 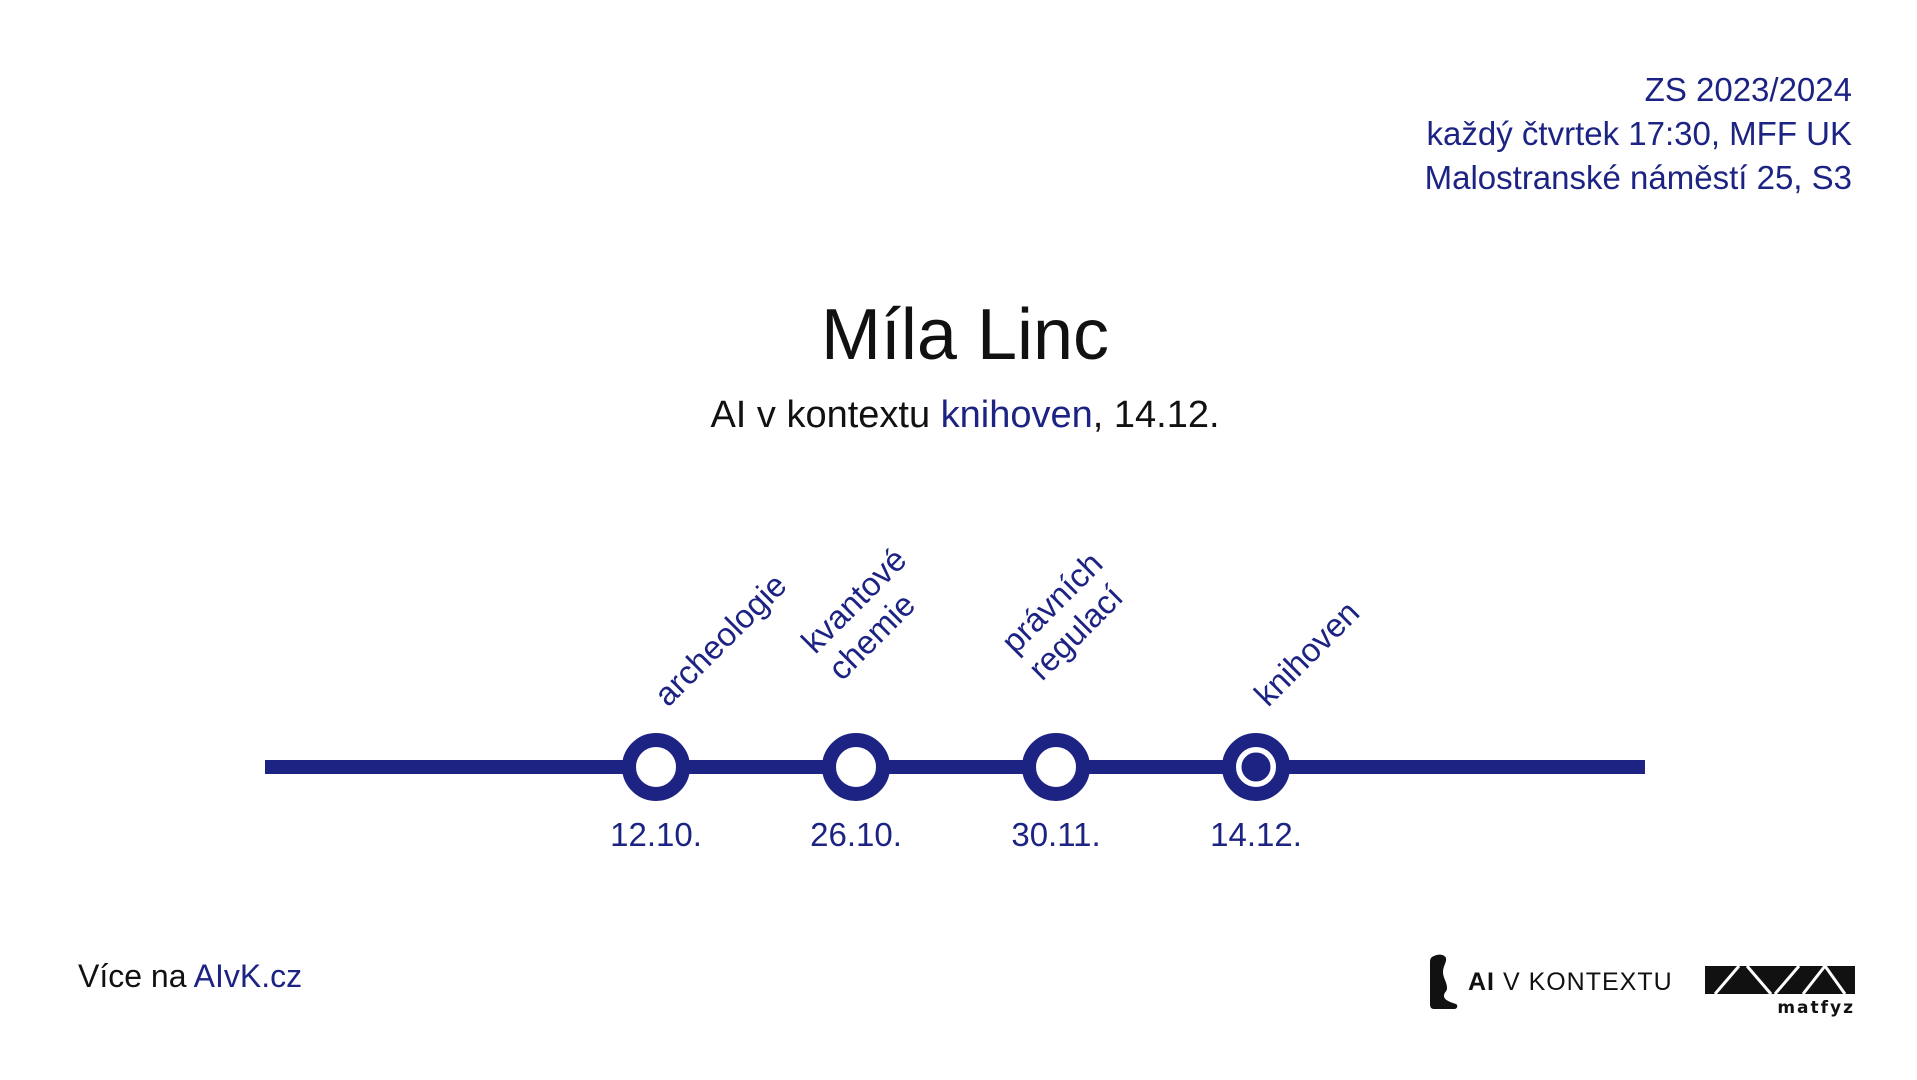 What do you see at coordinates (1481, 981) in the screenshot?
I see `logo-ai-bold: AI` at bounding box center [1481, 981].